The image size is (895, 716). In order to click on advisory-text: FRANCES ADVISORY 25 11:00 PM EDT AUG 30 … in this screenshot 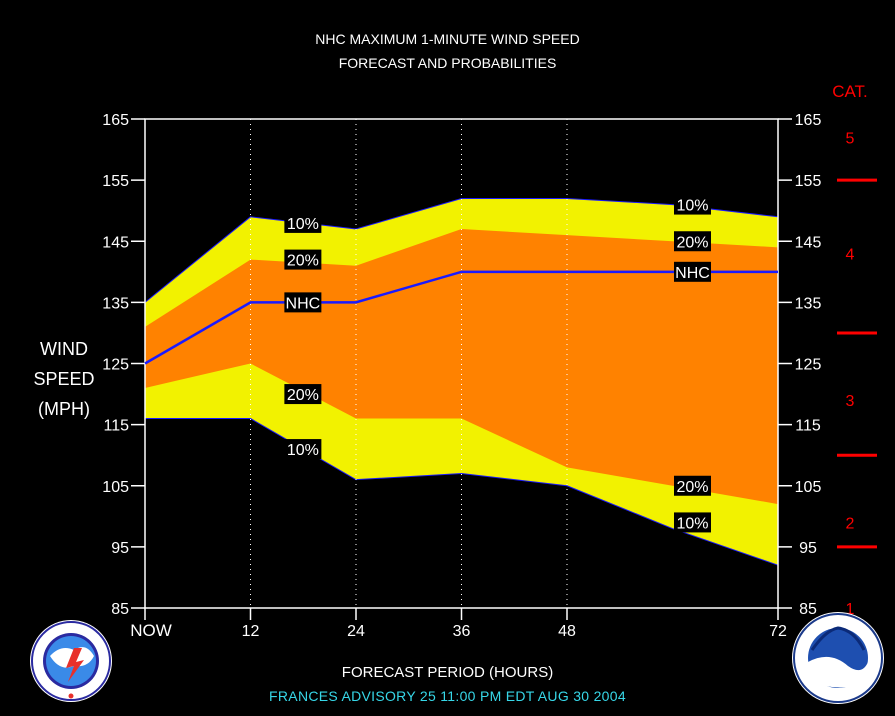, I will do `click(447, 696)`.